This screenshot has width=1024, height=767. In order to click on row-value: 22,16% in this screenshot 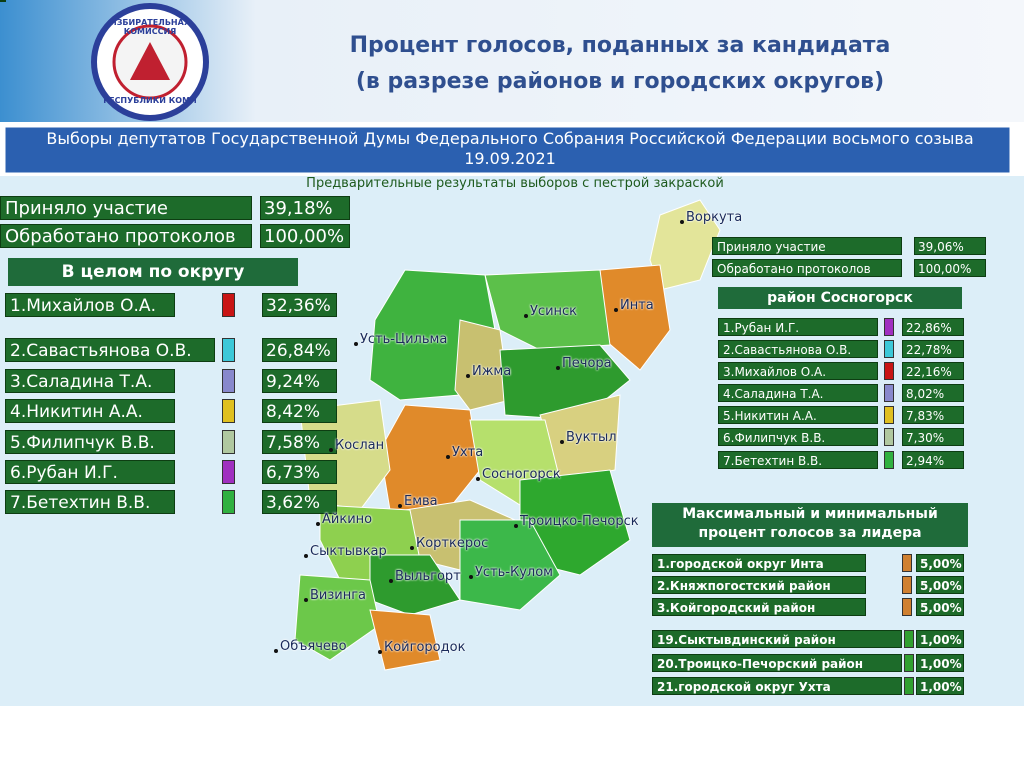, I will do `click(933, 371)`.